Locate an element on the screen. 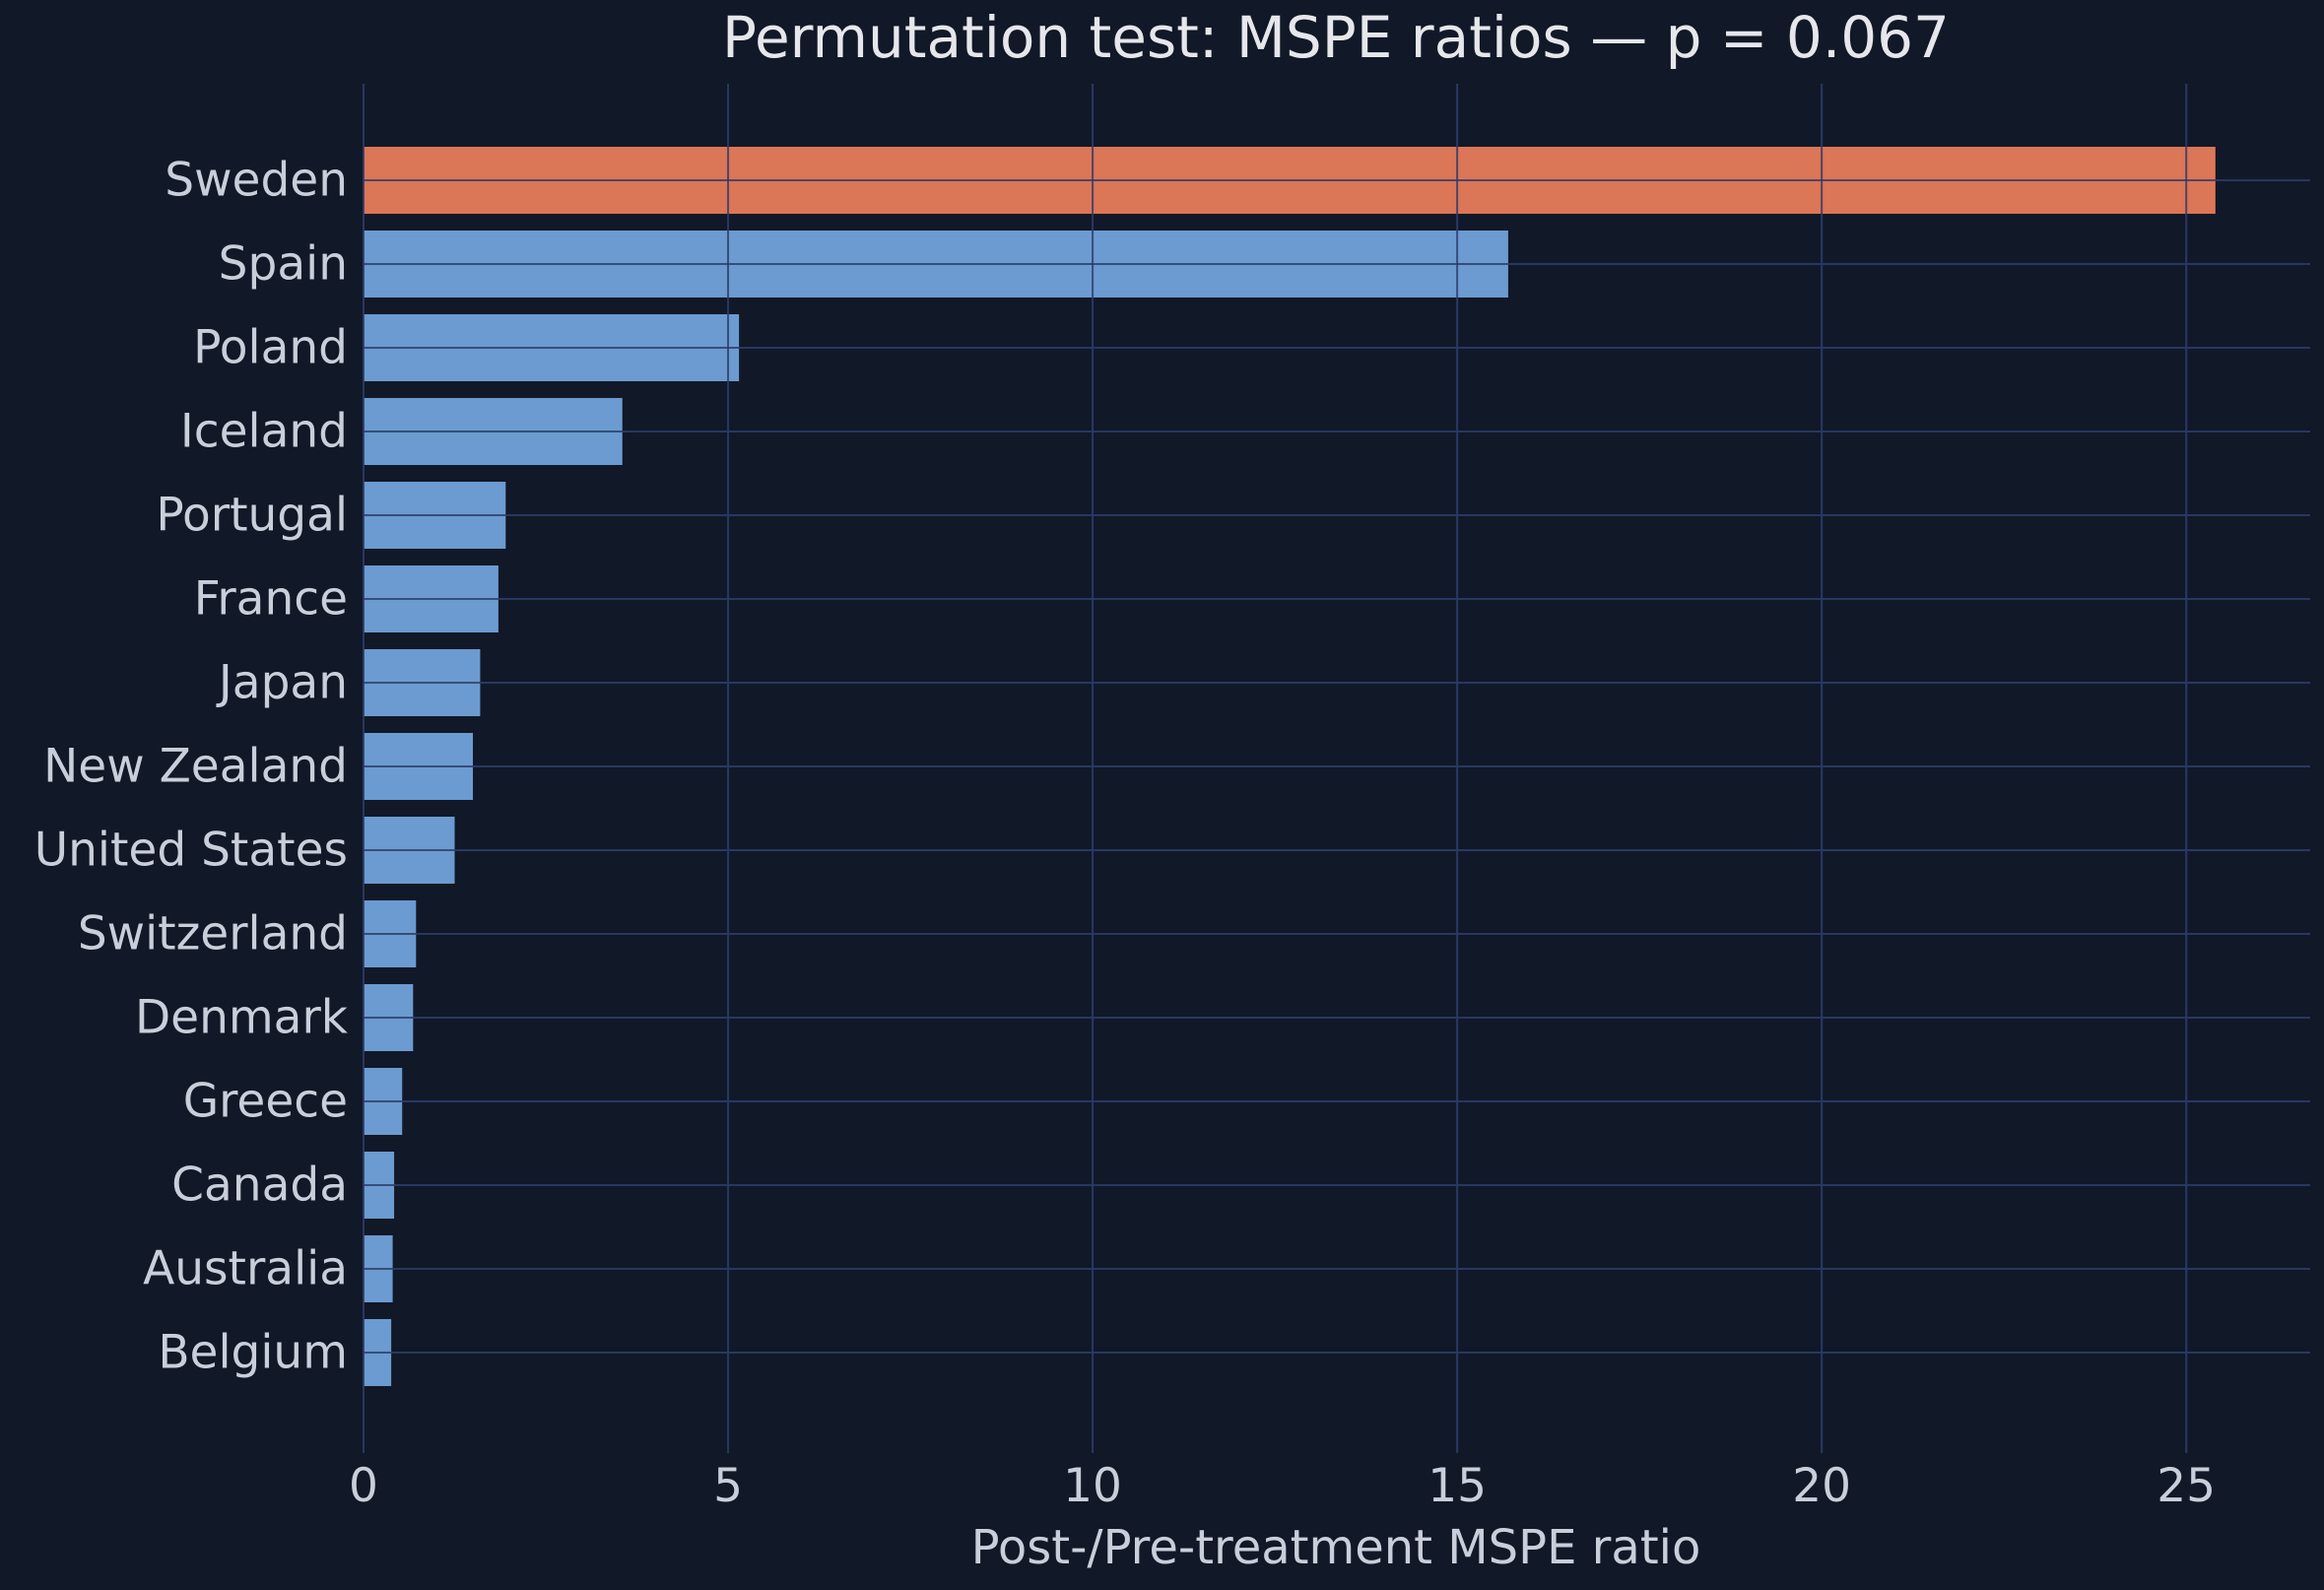  y-tick-label: Japan is located at coordinates (282, 683).